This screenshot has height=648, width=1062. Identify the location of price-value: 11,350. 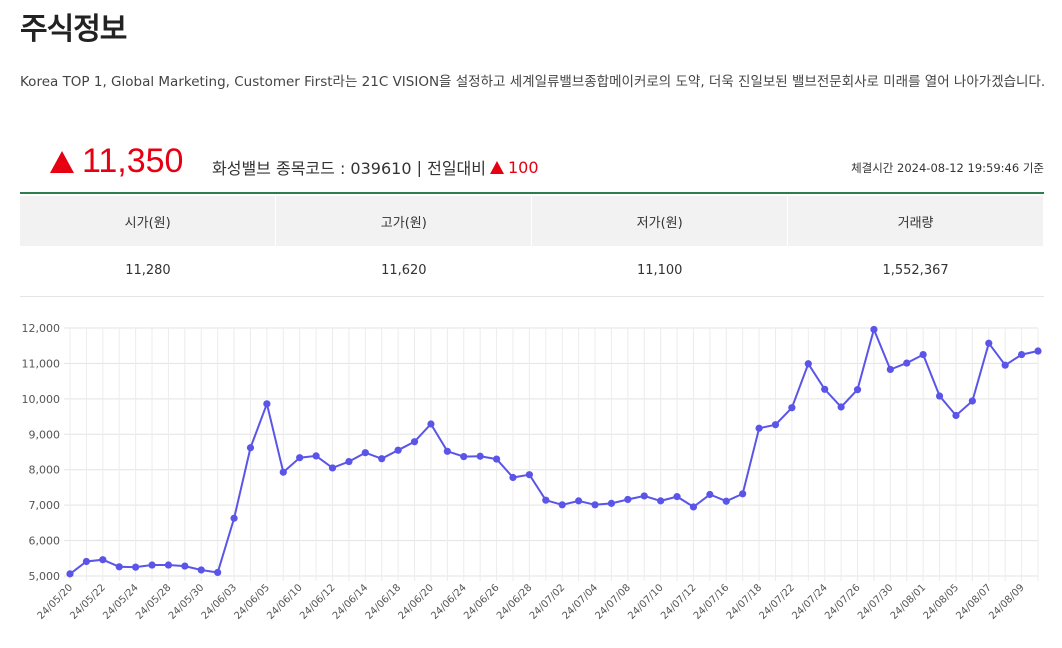
(133, 161).